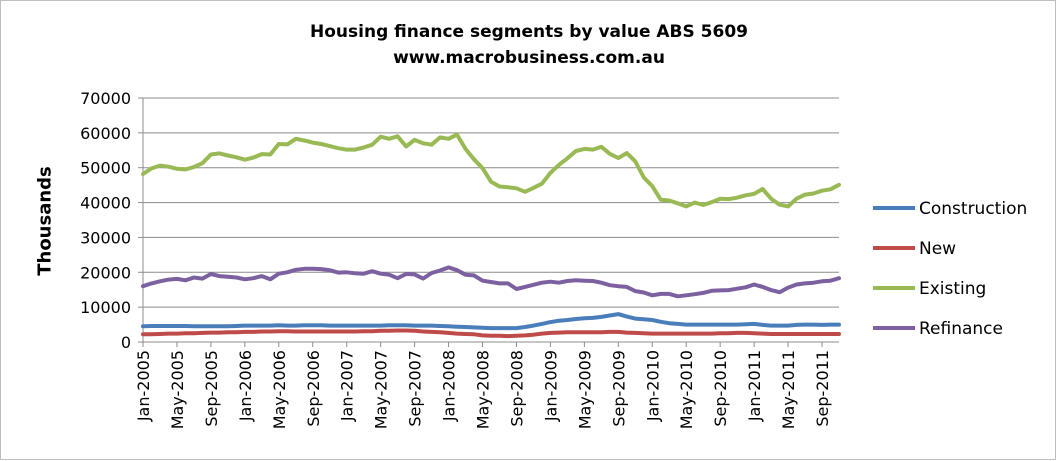 The image size is (1056, 461). I want to click on x-tick-label: May-2011, so click(788, 389).